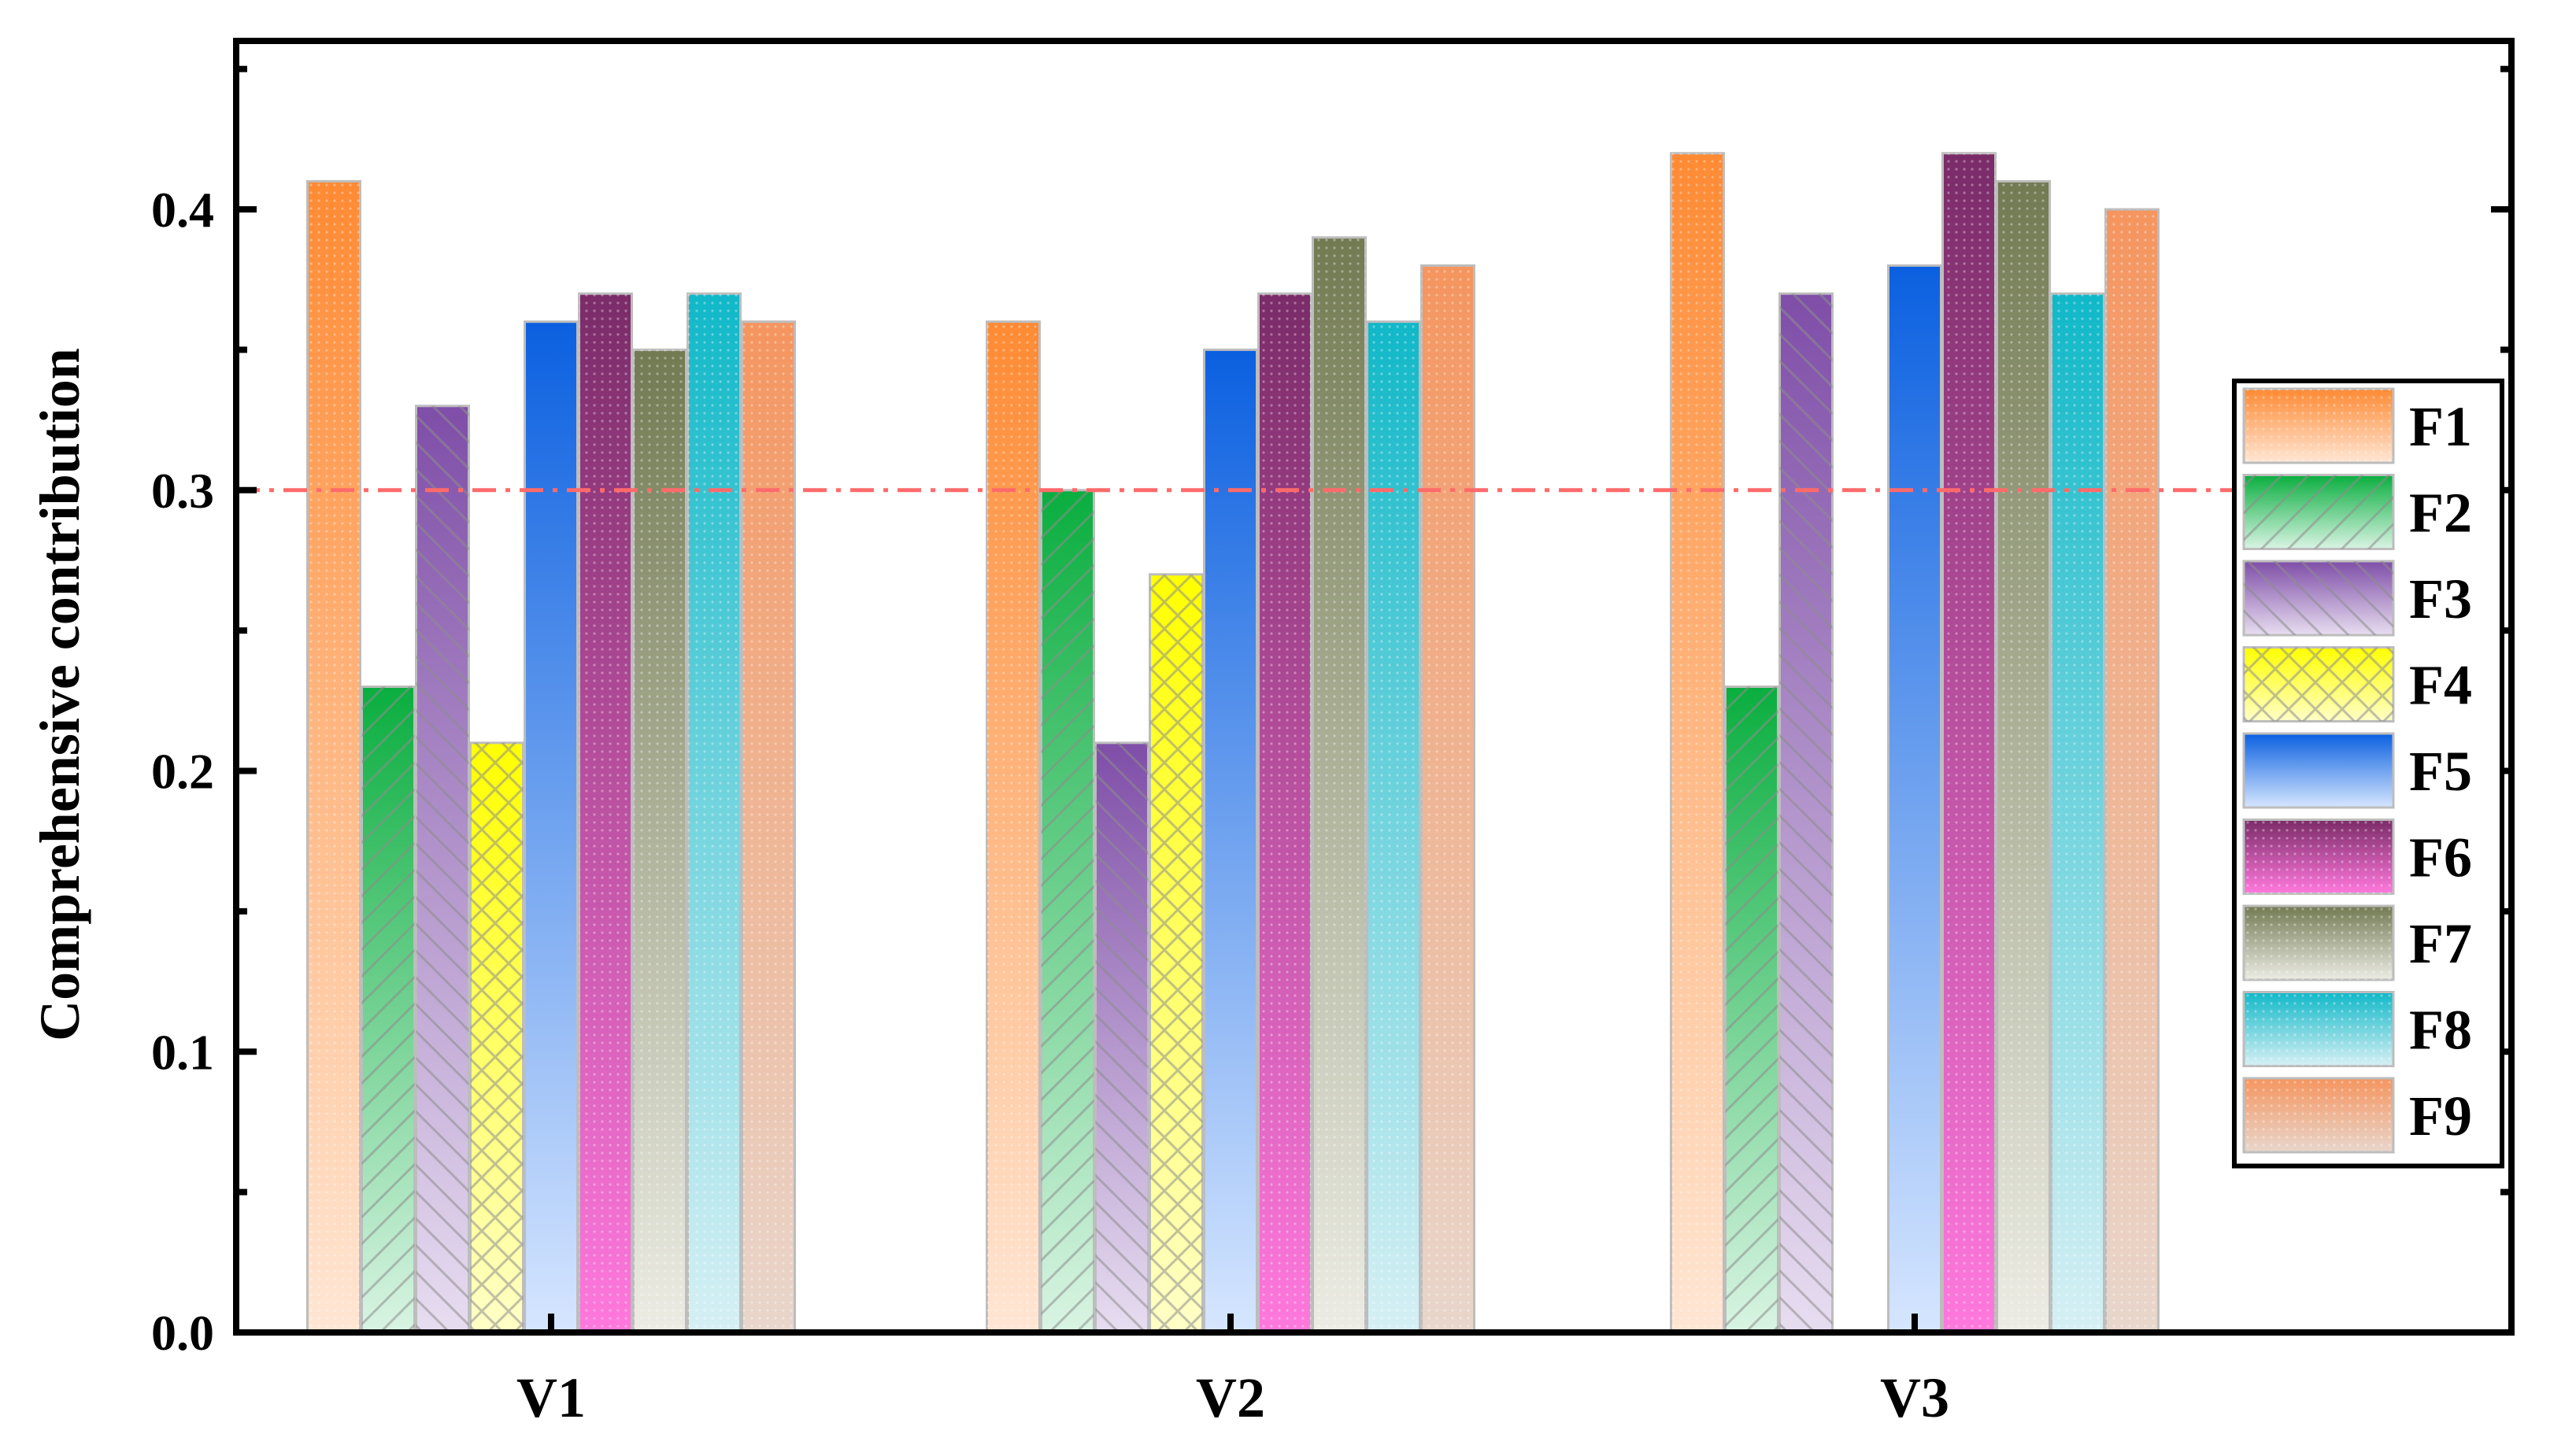 This screenshot has height=1445, width=2576. I want to click on bar-pattern-v2-f8, so click(1393, 826).